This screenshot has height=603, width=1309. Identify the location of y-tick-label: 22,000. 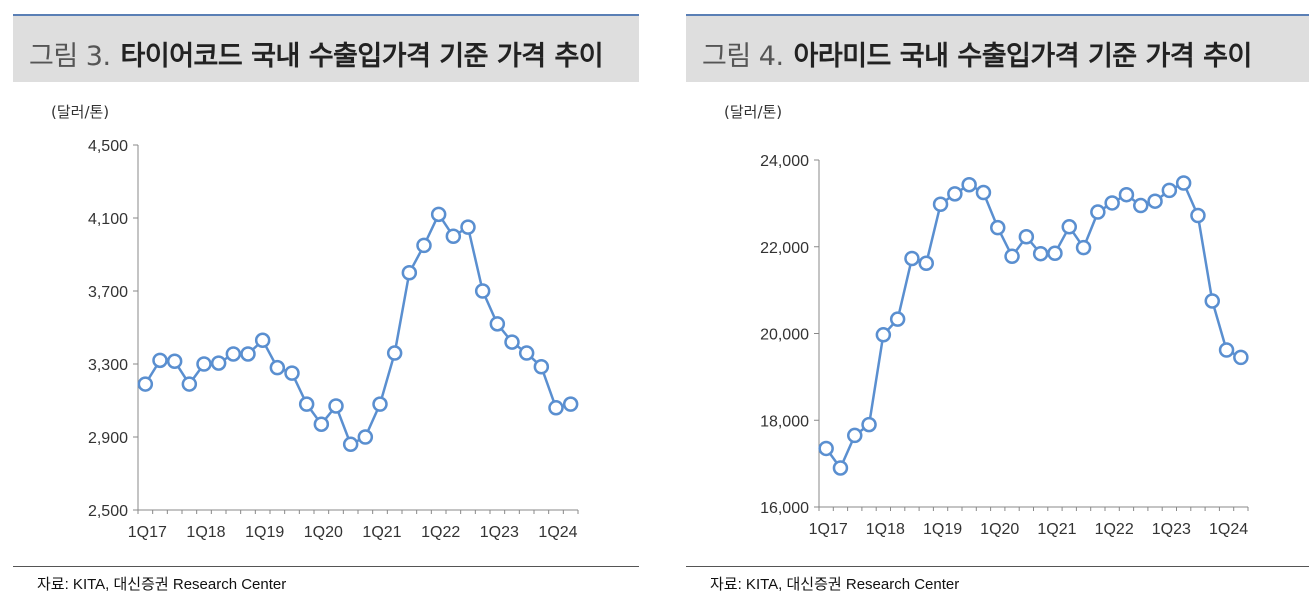
(784, 248).